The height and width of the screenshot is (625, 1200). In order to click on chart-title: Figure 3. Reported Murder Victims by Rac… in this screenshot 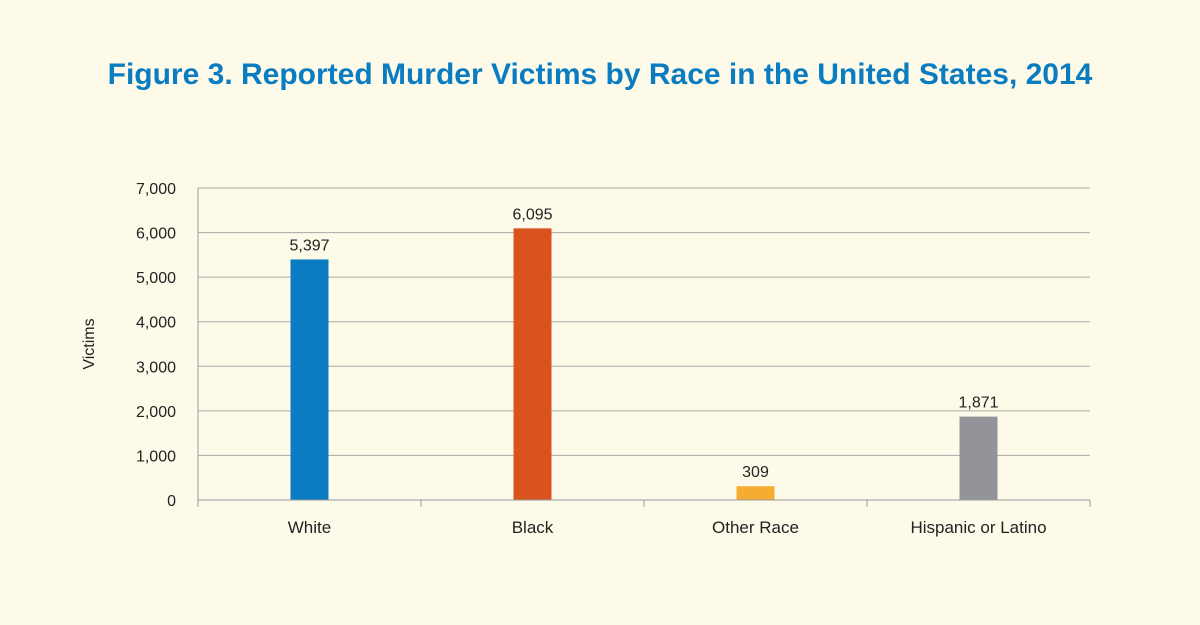, I will do `click(600, 74)`.